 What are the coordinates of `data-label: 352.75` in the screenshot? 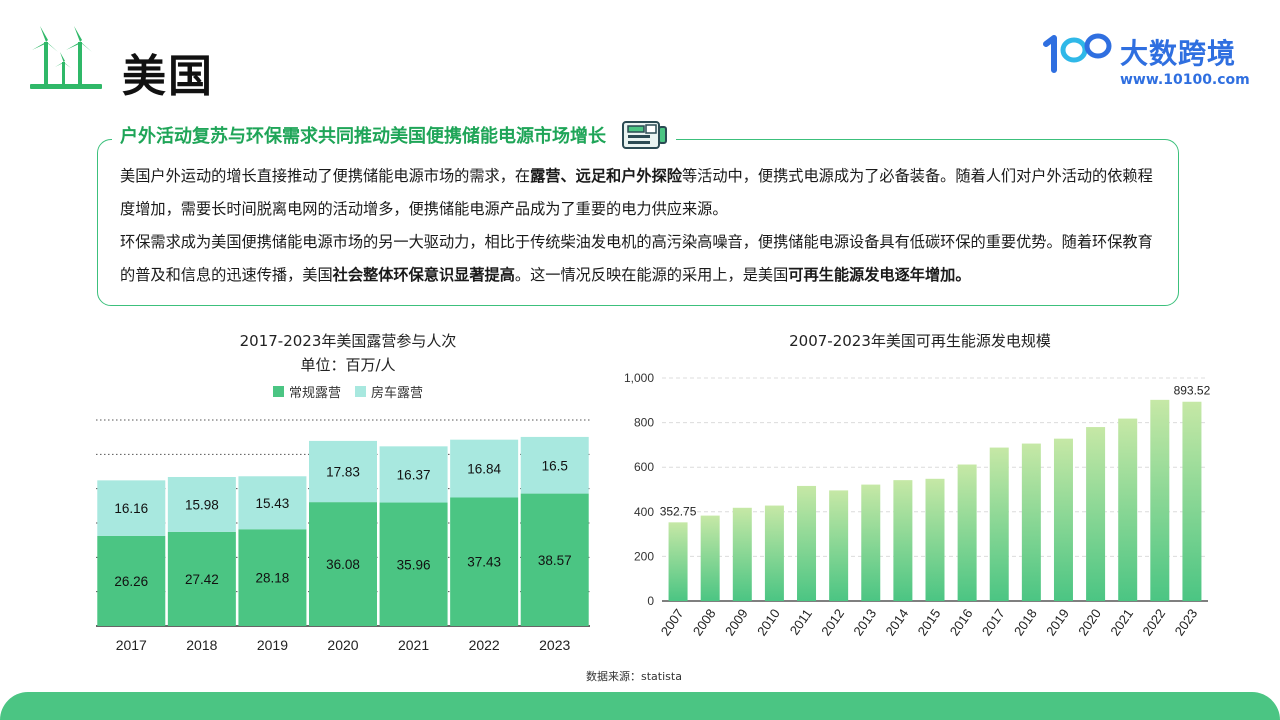 It's located at (678, 511).